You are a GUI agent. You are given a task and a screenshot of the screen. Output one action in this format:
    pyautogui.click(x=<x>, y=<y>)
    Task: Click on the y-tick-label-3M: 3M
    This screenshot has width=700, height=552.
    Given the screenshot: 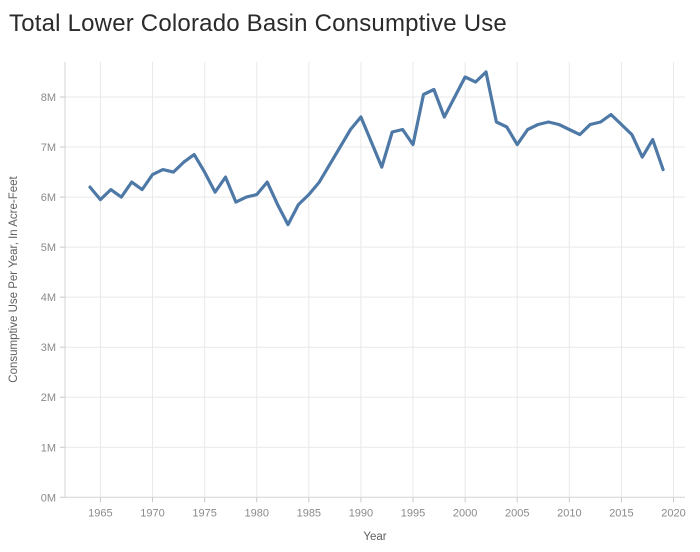 What is the action you would take?
    pyautogui.click(x=48, y=348)
    